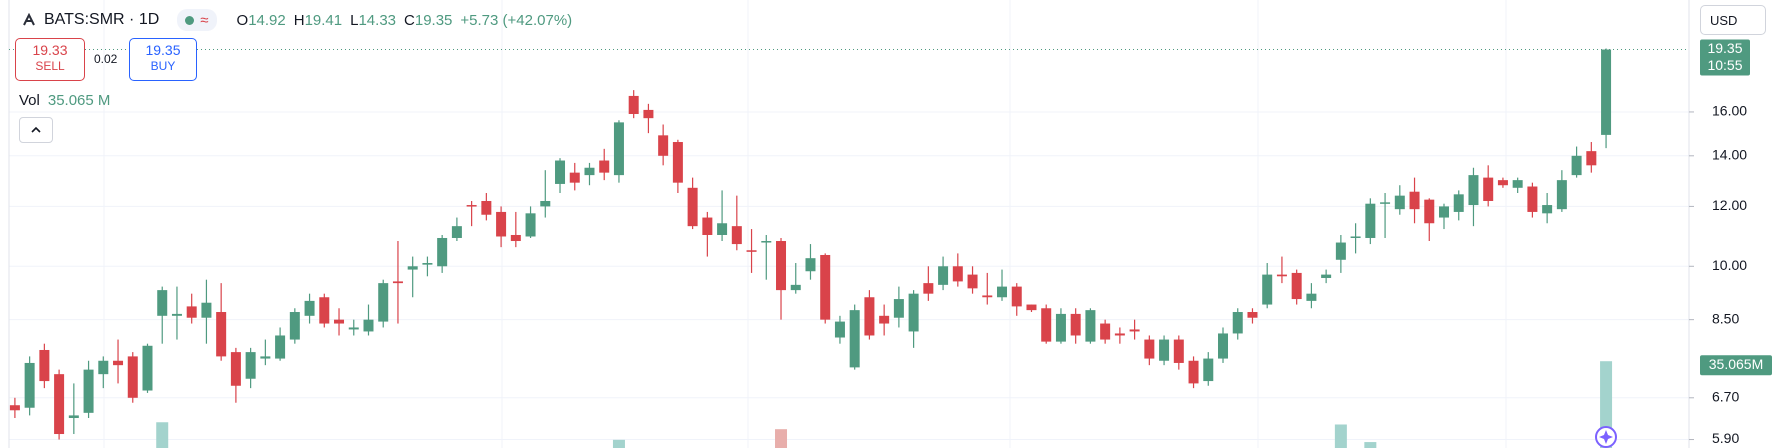  I want to click on ohlc-value: 14.92, so click(267, 20).